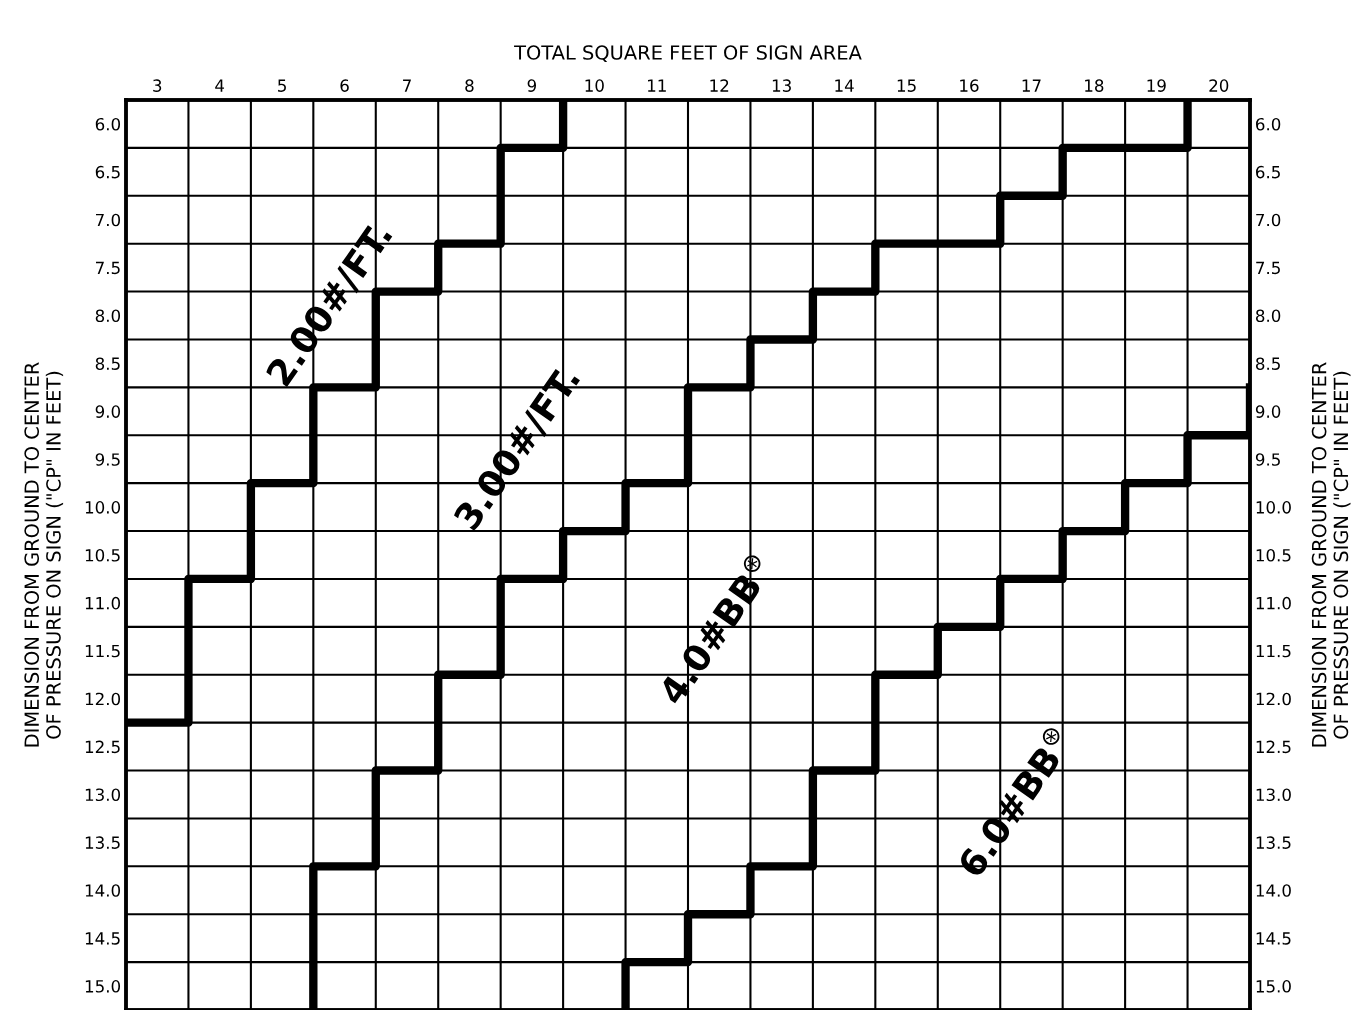  What do you see at coordinates (1273, 890) in the screenshot?
I see `y2-tick-label: 14.0` at bounding box center [1273, 890].